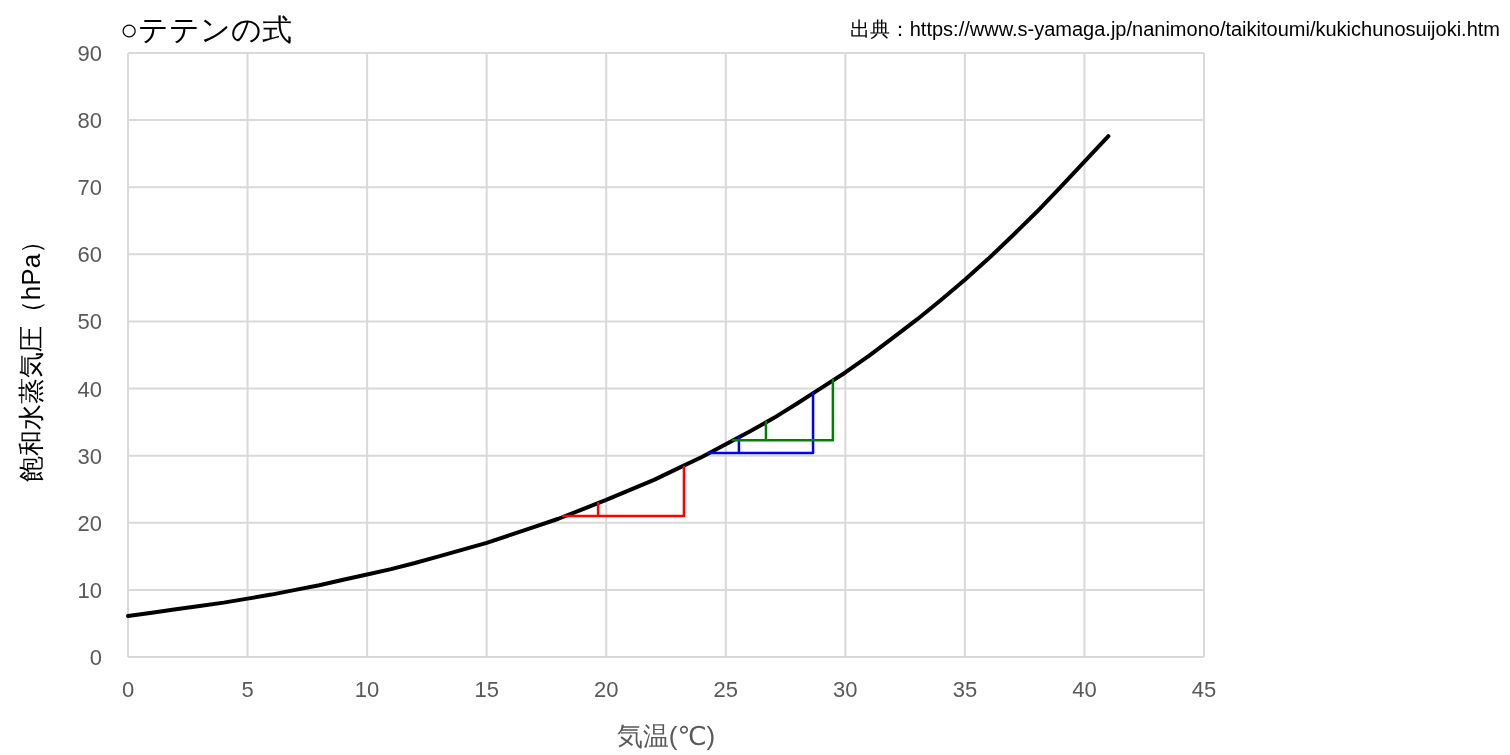 The height and width of the screenshot is (755, 1510). What do you see at coordinates (89, 121) in the screenshot?
I see `y-tick-label: 80` at bounding box center [89, 121].